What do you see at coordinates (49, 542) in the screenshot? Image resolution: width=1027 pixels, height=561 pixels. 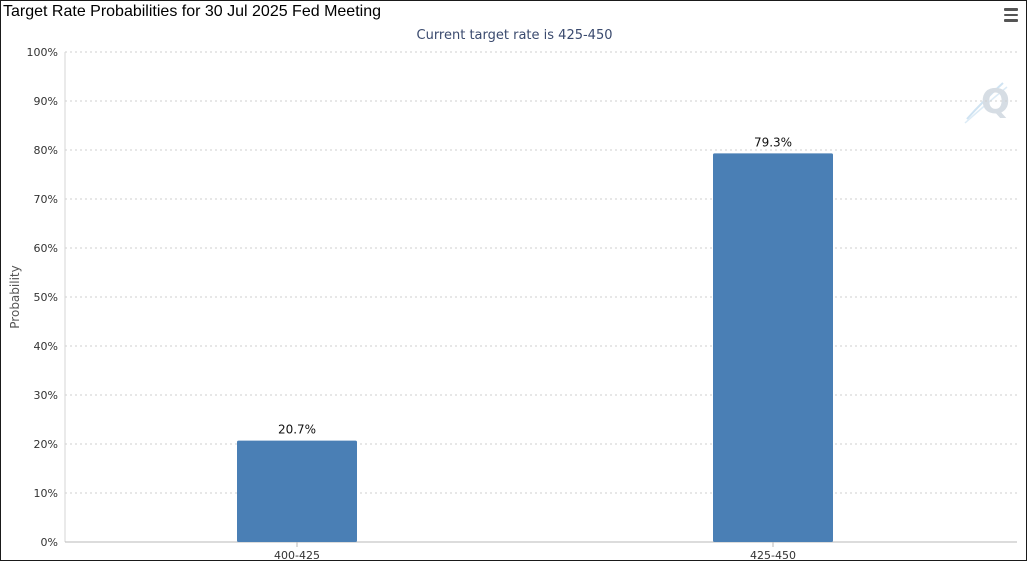 I see `y-tick-label: 0%` at bounding box center [49, 542].